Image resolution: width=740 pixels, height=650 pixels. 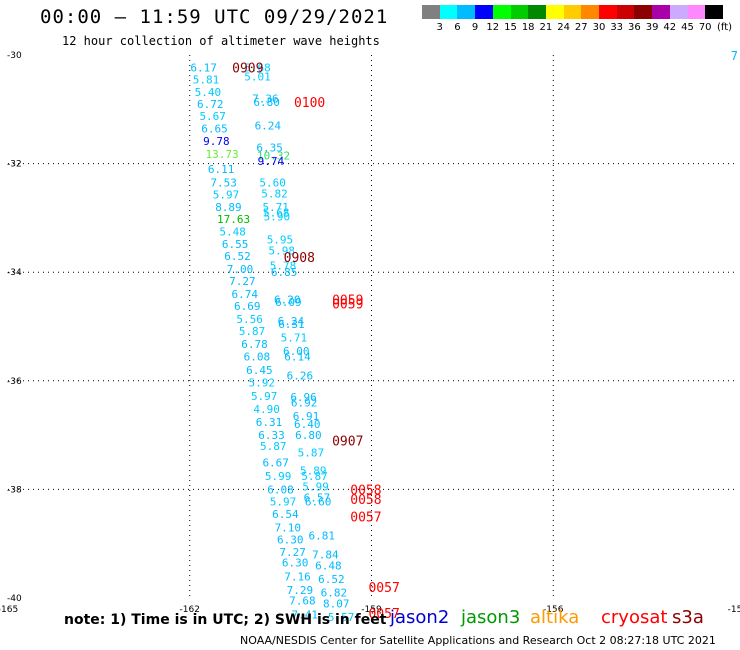 What do you see at coordinates (287, 299) in the screenshot?
I see `wave-height-label: 6.20` at bounding box center [287, 299].